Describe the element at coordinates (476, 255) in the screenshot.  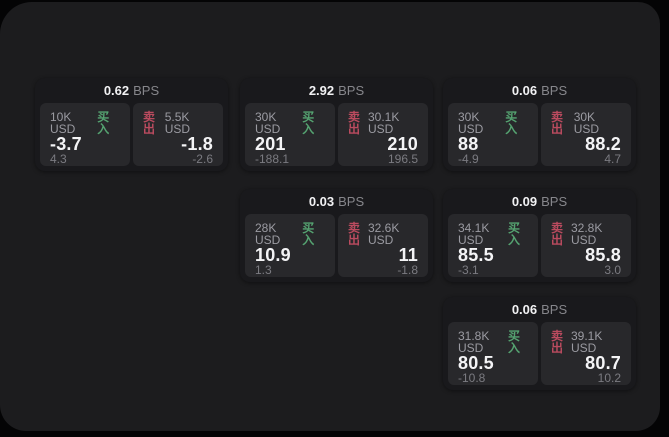
I see `buy-price: 85.5` at that location.